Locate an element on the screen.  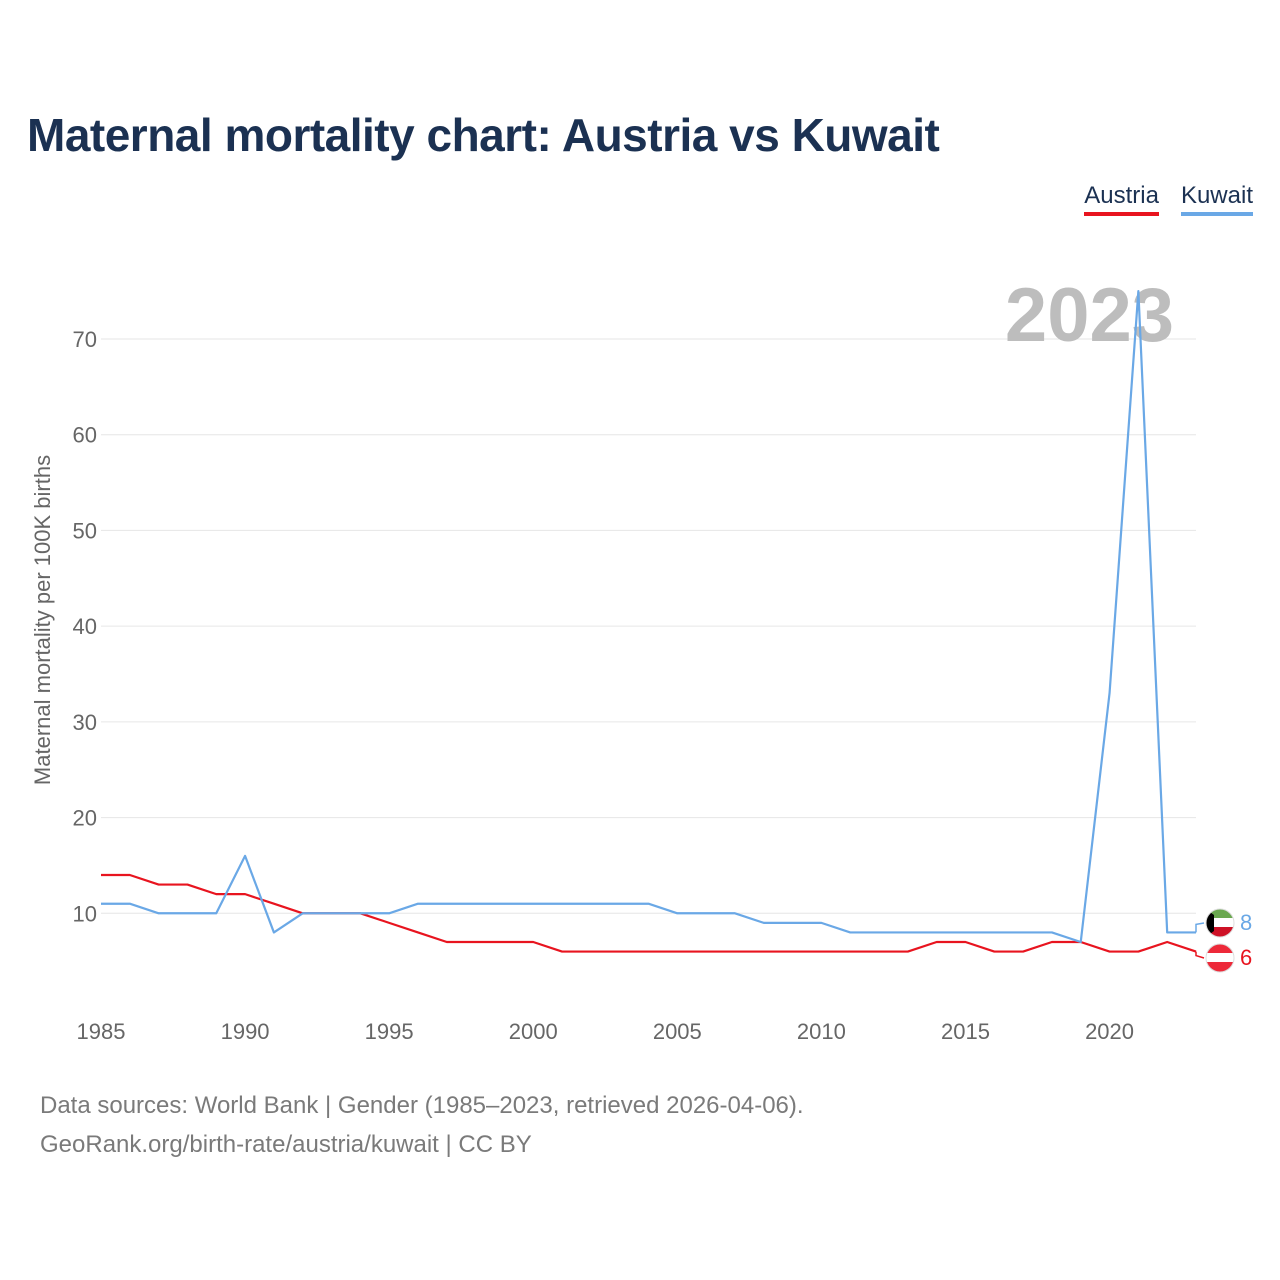
x-tick-label: 2010 is located at coordinates (821, 1031).